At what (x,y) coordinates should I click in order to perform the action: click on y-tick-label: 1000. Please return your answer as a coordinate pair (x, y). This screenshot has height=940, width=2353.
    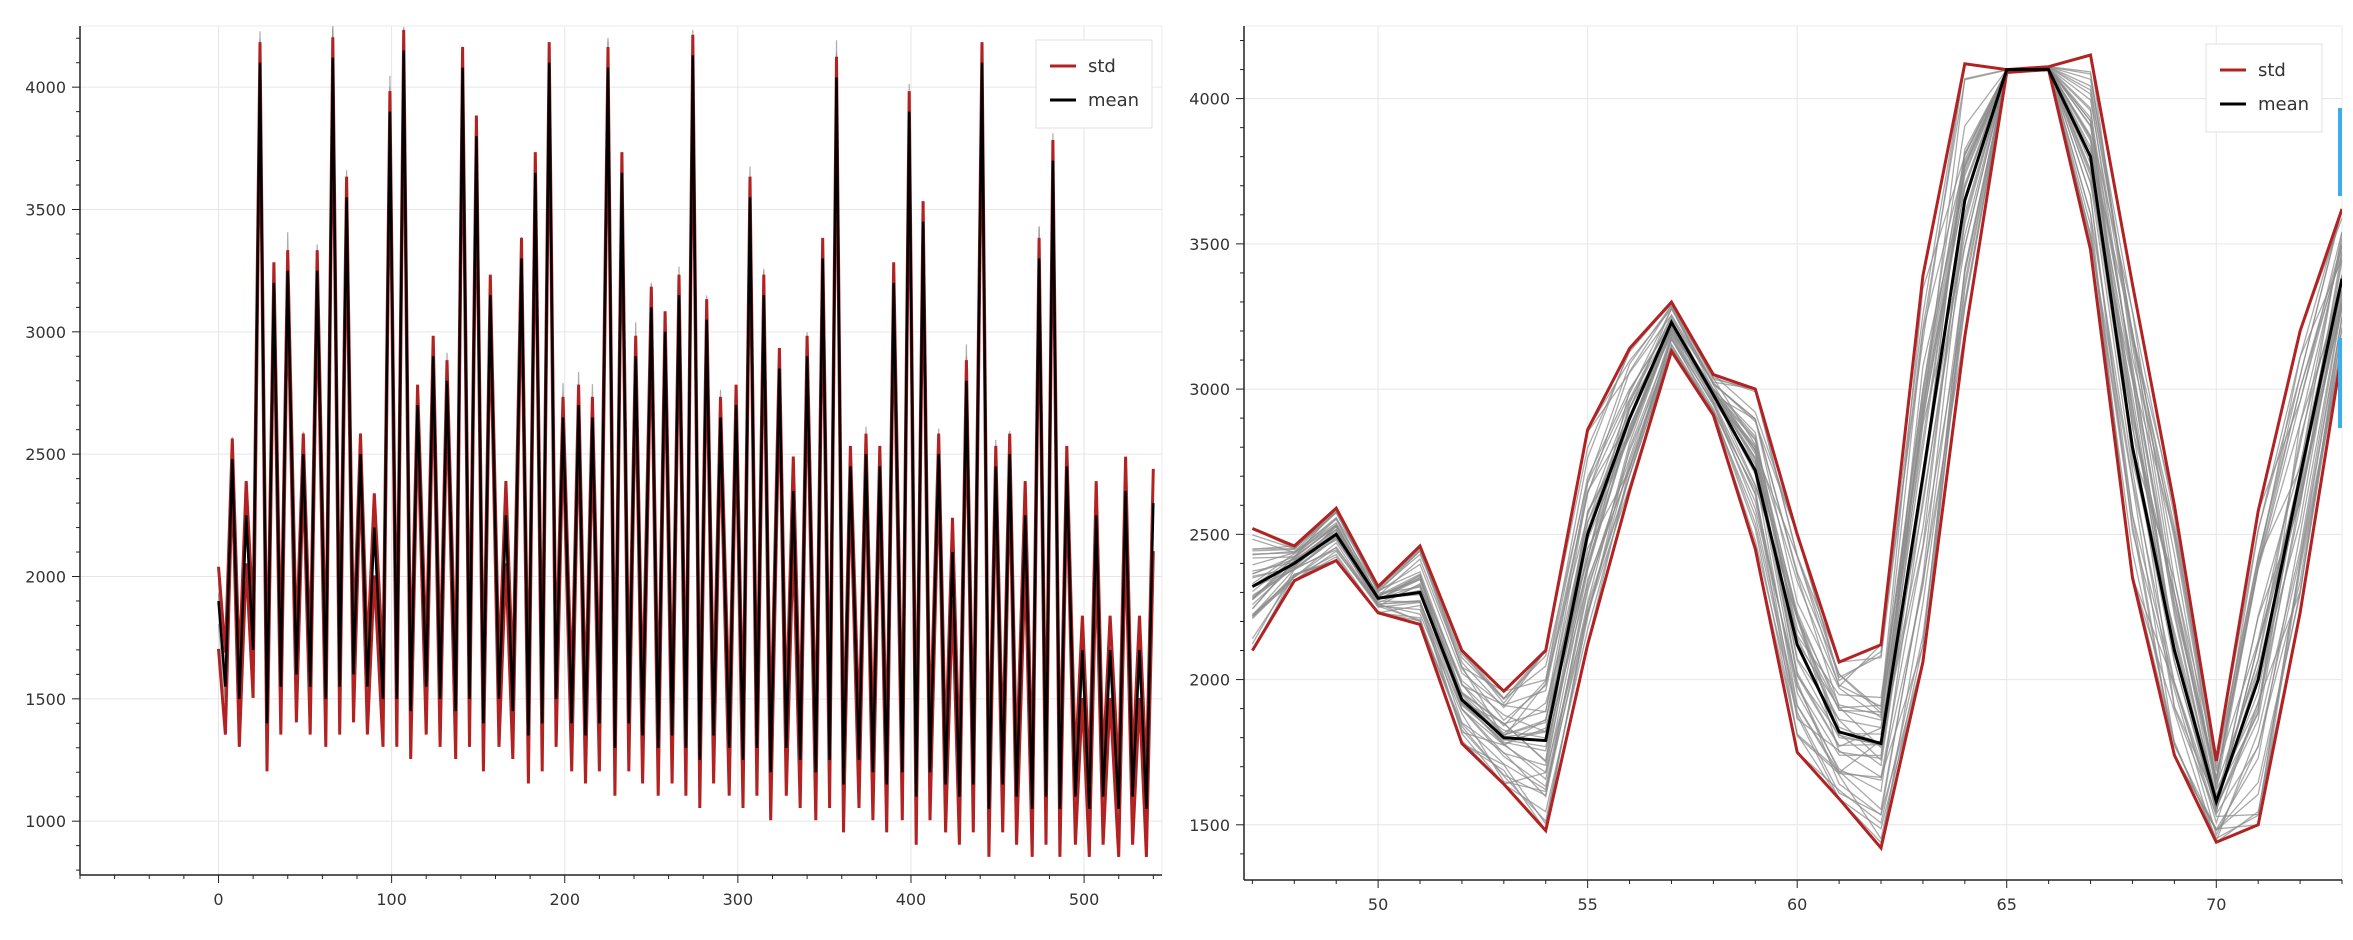
    Looking at the image, I should click on (45, 821).